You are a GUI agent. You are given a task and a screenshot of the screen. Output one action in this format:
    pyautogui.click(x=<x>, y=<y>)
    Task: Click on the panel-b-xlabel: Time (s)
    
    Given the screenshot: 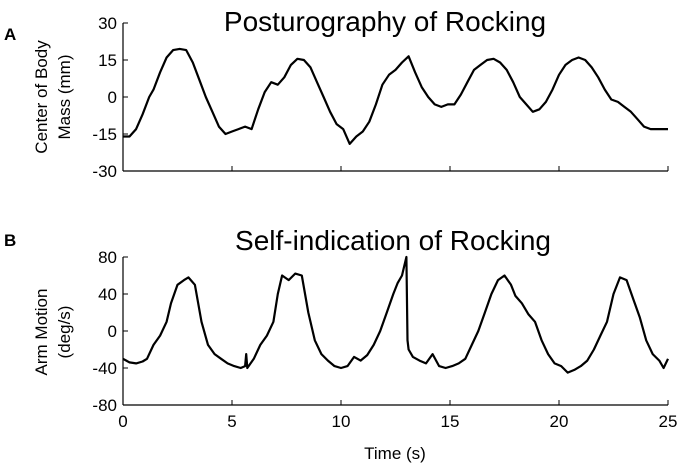 What is the action you would take?
    pyautogui.click(x=395, y=453)
    